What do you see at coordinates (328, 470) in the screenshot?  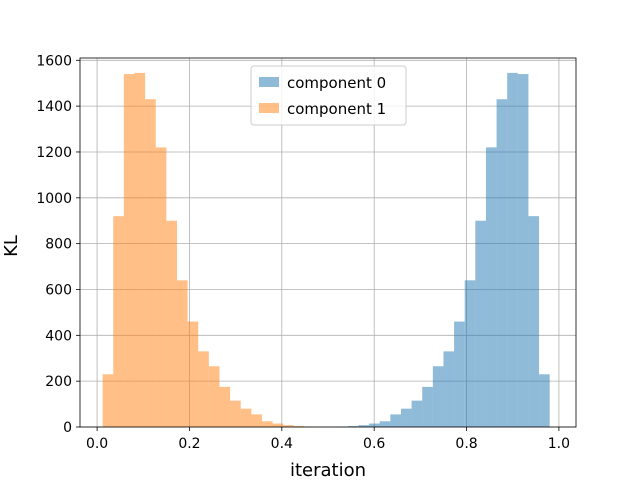 I see `x-axis-label: iteration` at bounding box center [328, 470].